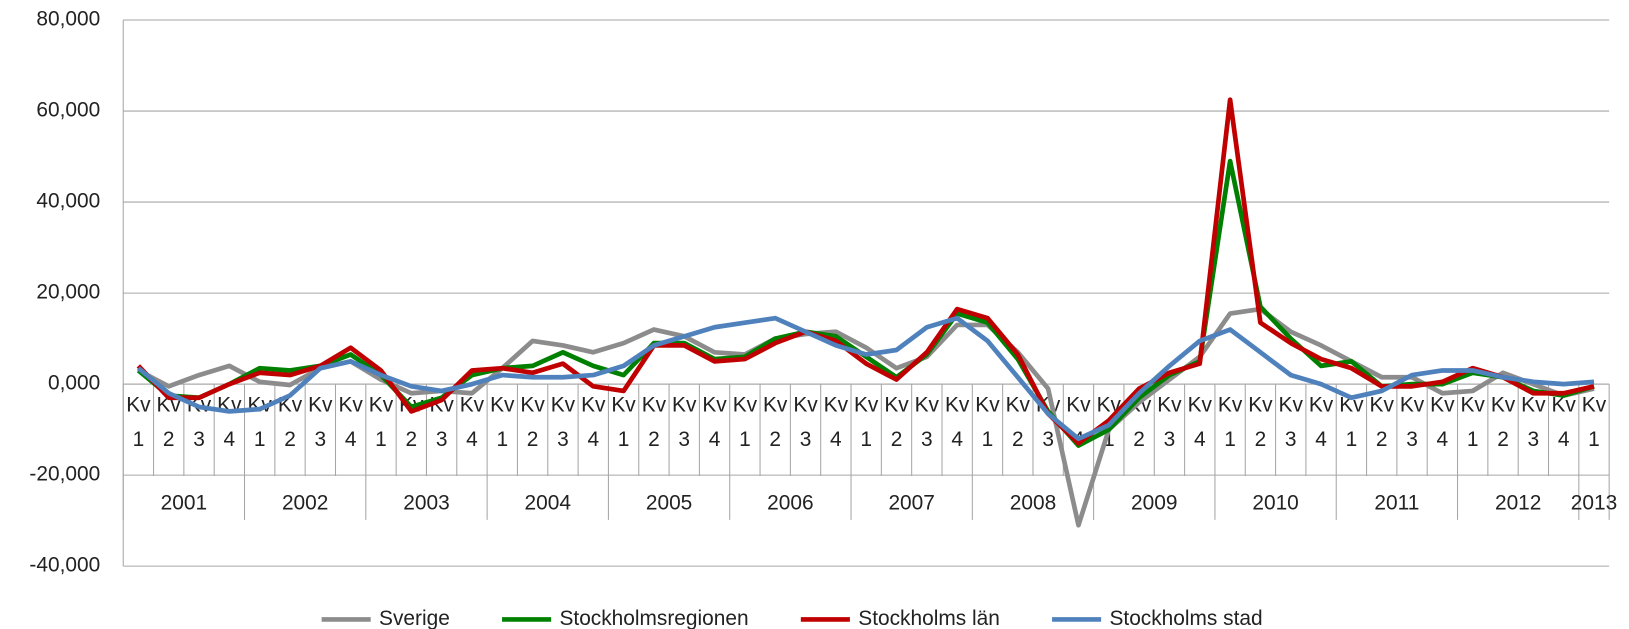 The height and width of the screenshot is (629, 1629). I want to click on legend-label: Stockholms län, so click(929, 618).